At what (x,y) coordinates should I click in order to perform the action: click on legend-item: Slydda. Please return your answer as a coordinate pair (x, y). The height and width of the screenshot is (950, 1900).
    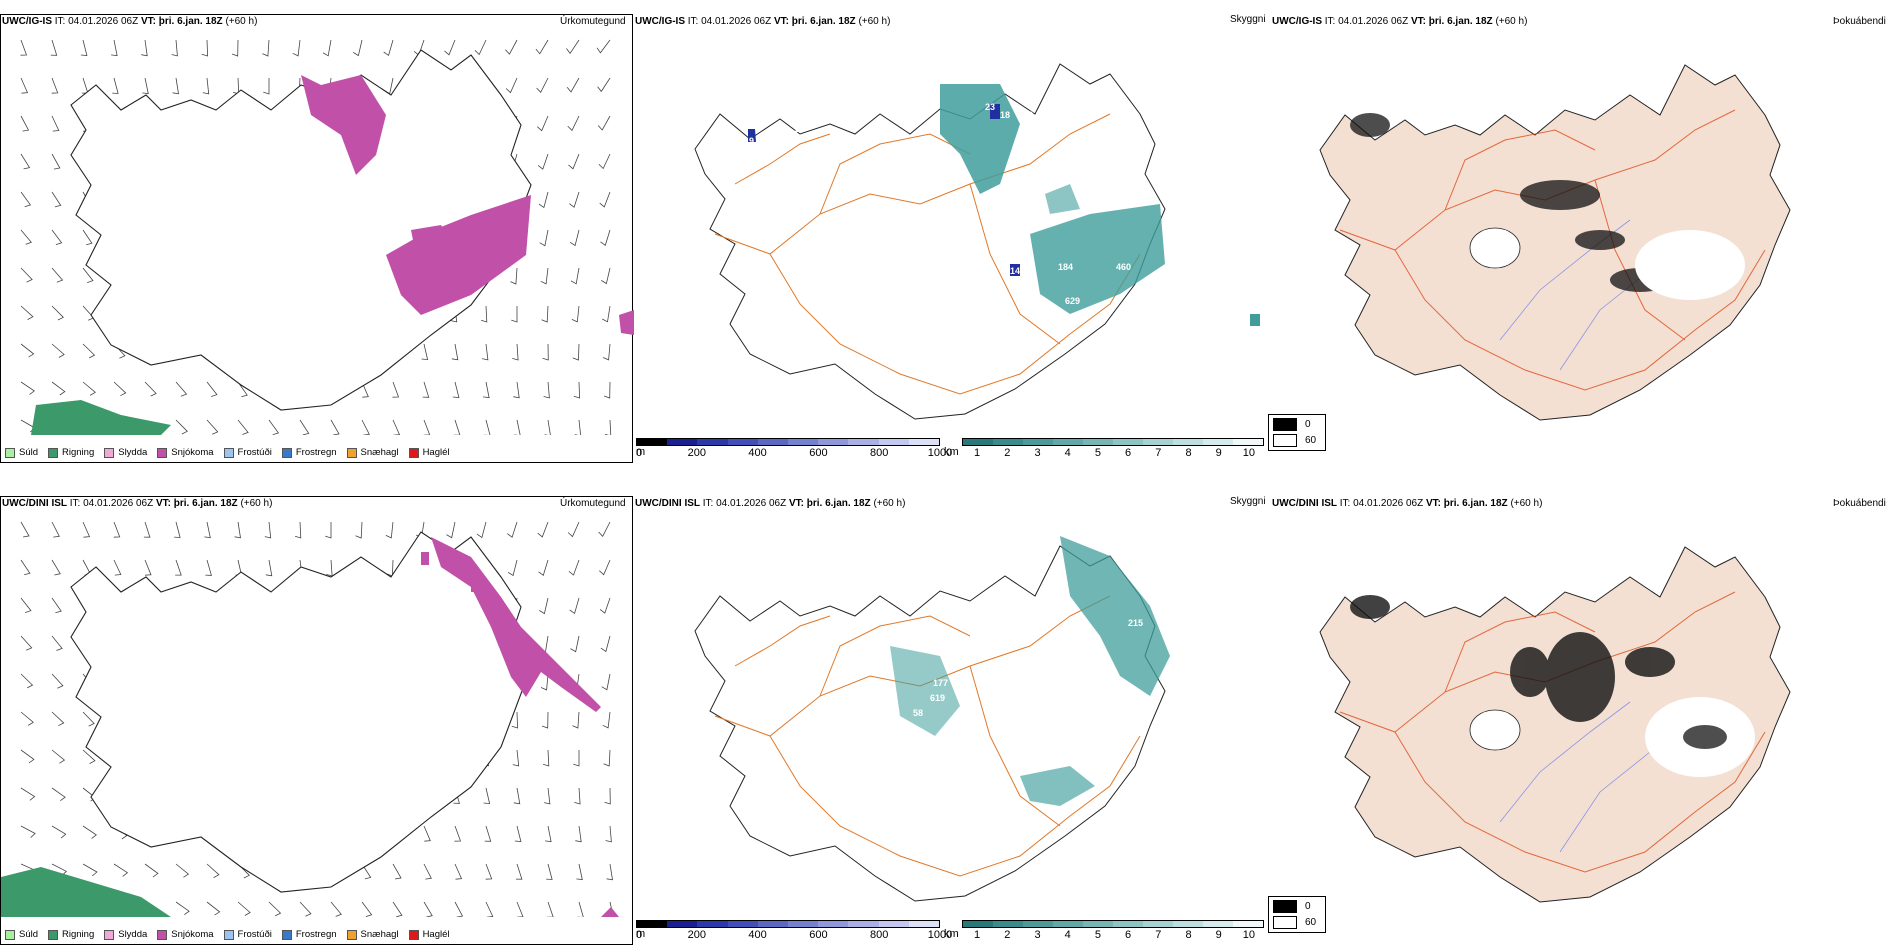
    Looking at the image, I should click on (125, 934).